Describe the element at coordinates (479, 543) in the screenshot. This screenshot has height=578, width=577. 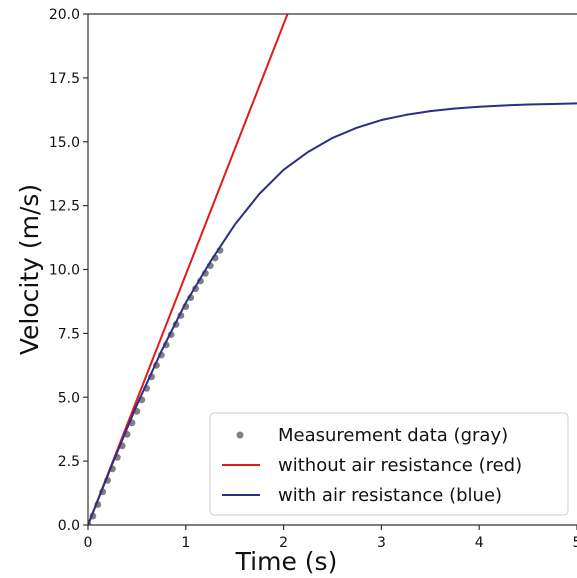
I see `x-tick-label: 4` at that location.